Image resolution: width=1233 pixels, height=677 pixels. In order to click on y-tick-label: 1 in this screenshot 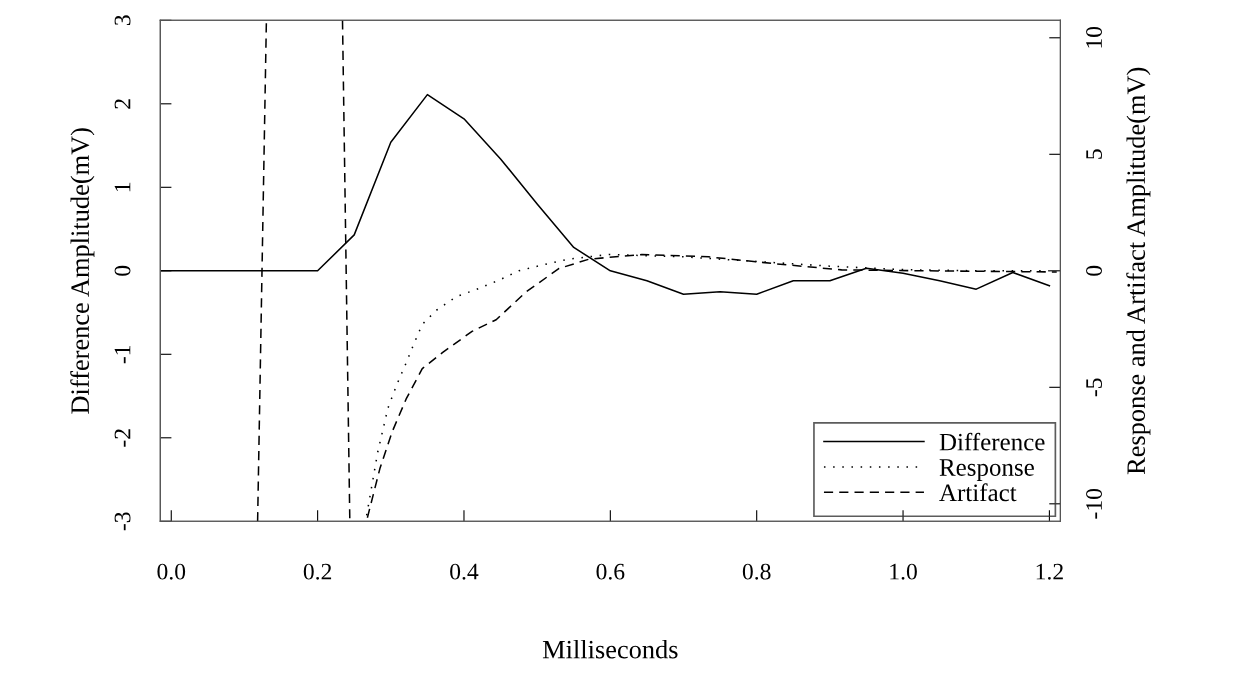, I will do `click(122, 187)`.